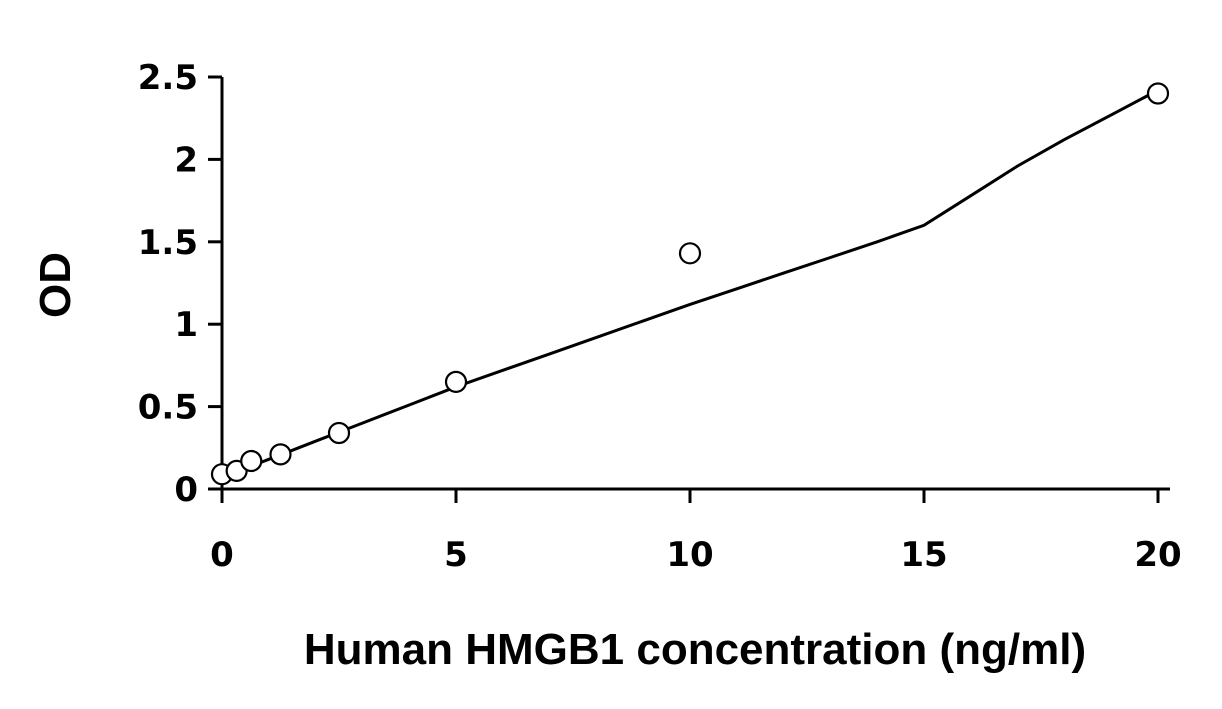 The height and width of the screenshot is (709, 1222). What do you see at coordinates (222, 555) in the screenshot?
I see `x-tick-label: 0` at bounding box center [222, 555].